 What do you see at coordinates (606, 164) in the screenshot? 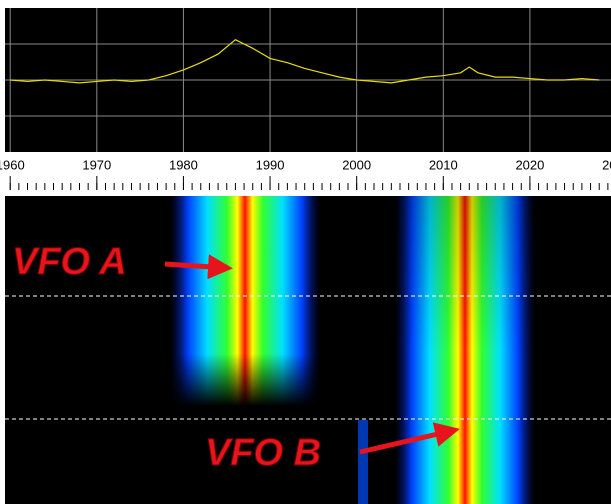
I see `x-tick-label: 2030` at bounding box center [606, 164].